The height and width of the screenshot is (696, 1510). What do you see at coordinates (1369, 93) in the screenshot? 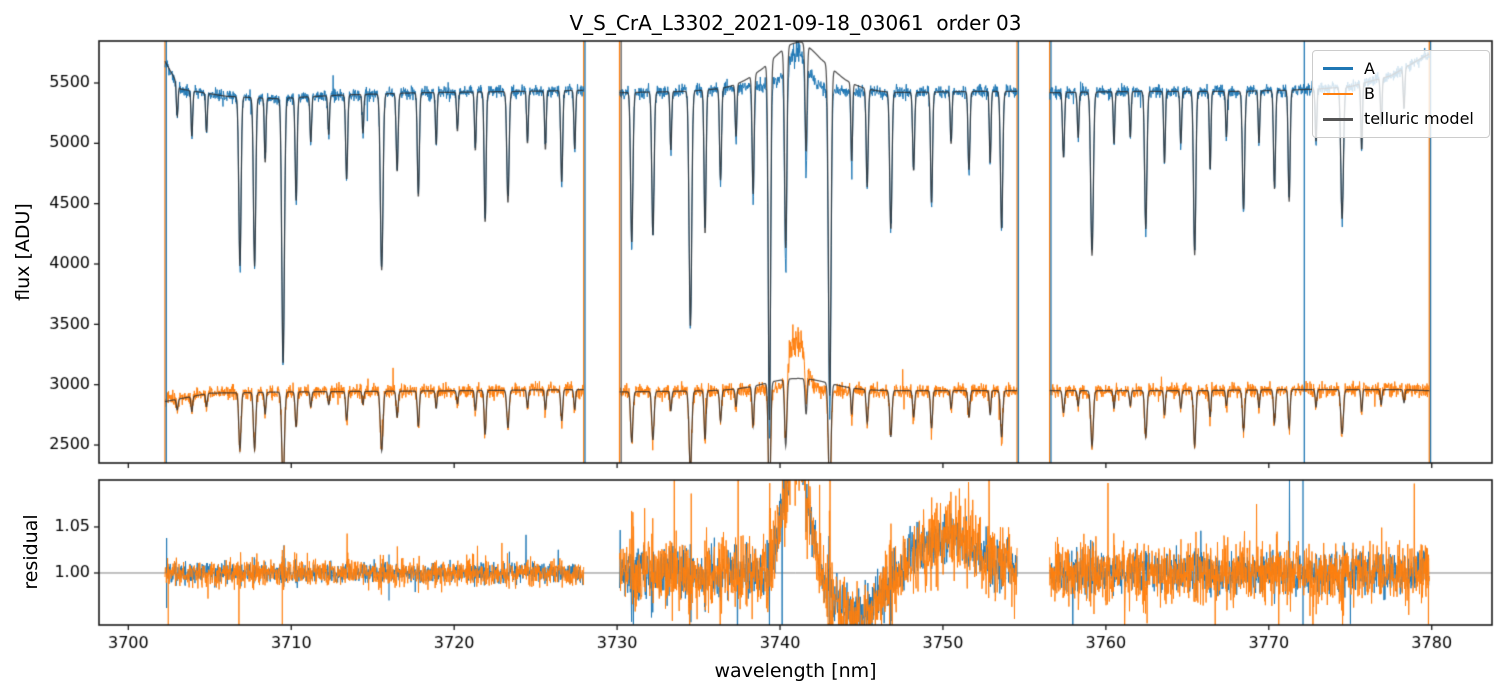
I see `legend-label-b: B` at bounding box center [1369, 93].